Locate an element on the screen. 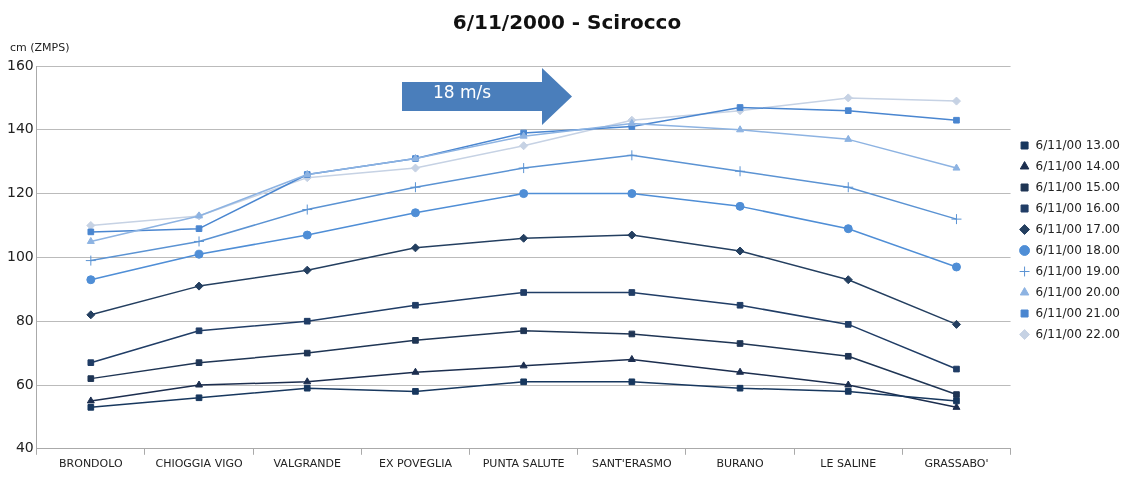  legend-label: 6/11/00 17.00 is located at coordinates (1078, 228).